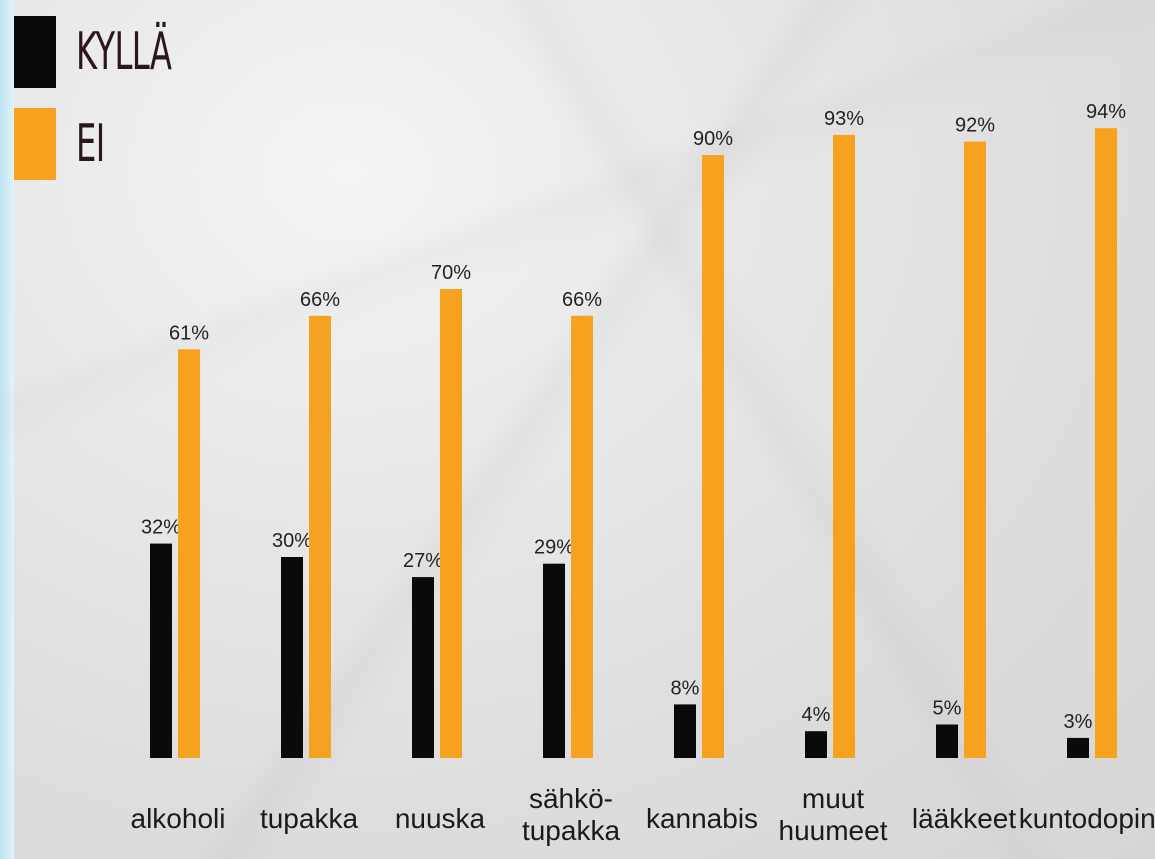  What do you see at coordinates (189, 333) in the screenshot?
I see `value-label-no-0: 61%` at bounding box center [189, 333].